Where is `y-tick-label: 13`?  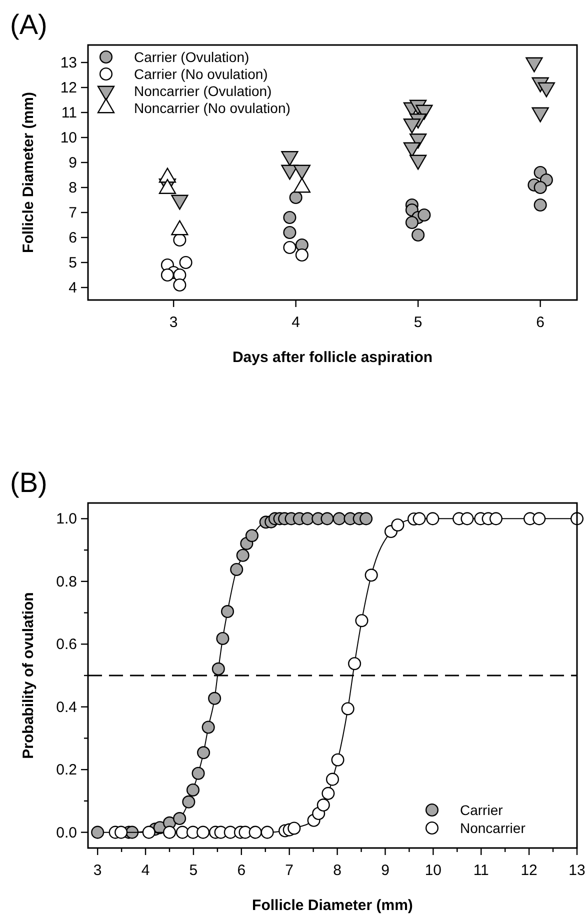 y-tick-label: 13 is located at coordinates (68, 63).